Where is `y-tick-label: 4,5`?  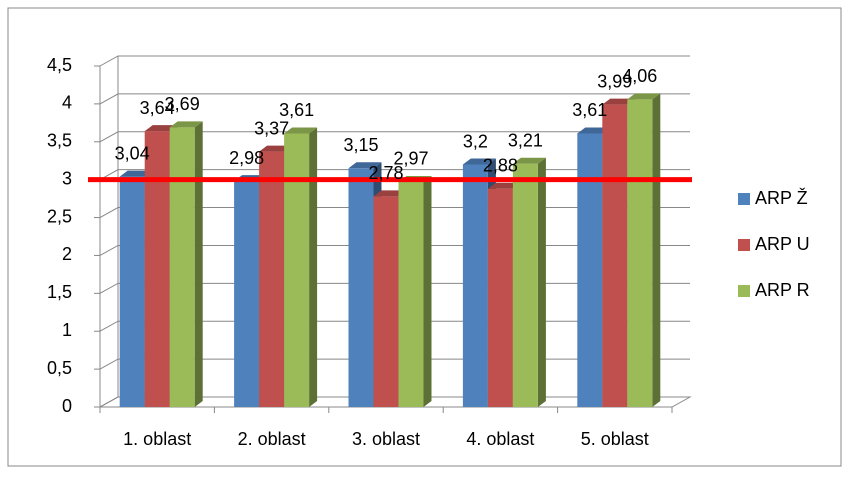
y-tick-label: 4,5 is located at coordinates (59, 65).